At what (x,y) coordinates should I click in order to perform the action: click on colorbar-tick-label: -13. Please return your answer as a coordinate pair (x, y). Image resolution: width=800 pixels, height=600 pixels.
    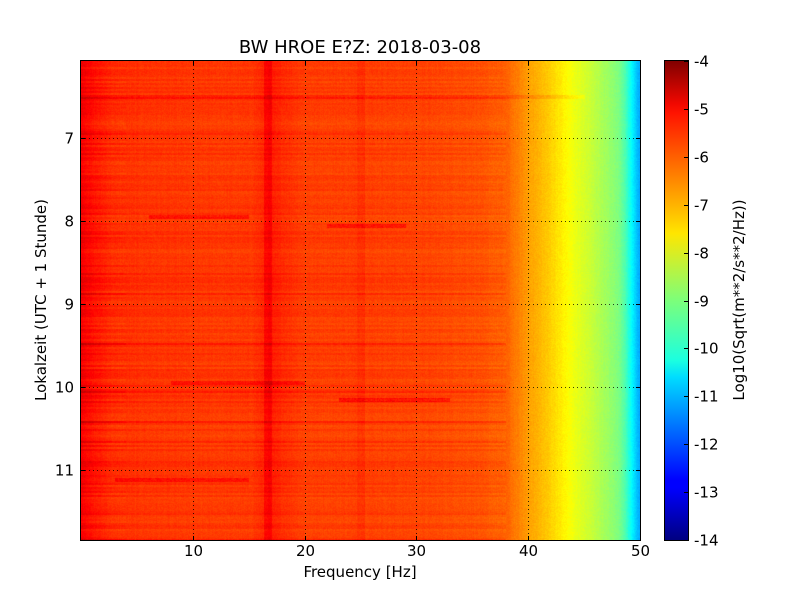
    Looking at the image, I should click on (706, 493).